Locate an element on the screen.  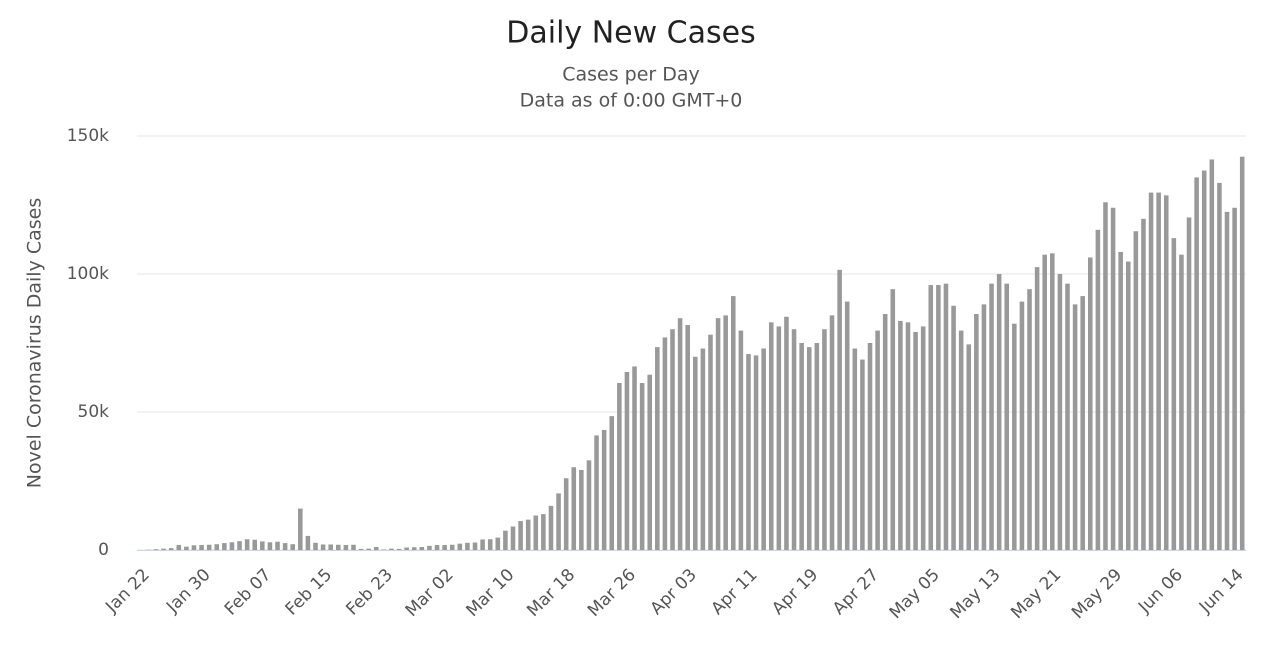
chart-subtitle: Data as of 0:00 GMT+0 is located at coordinates (631, 101).